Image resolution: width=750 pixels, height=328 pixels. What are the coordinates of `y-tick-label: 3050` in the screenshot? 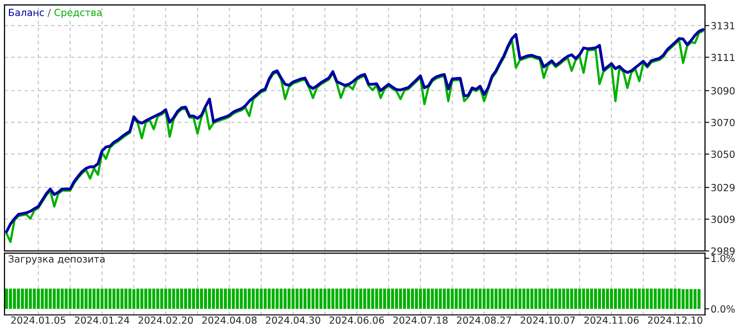 It's located at (723, 154).